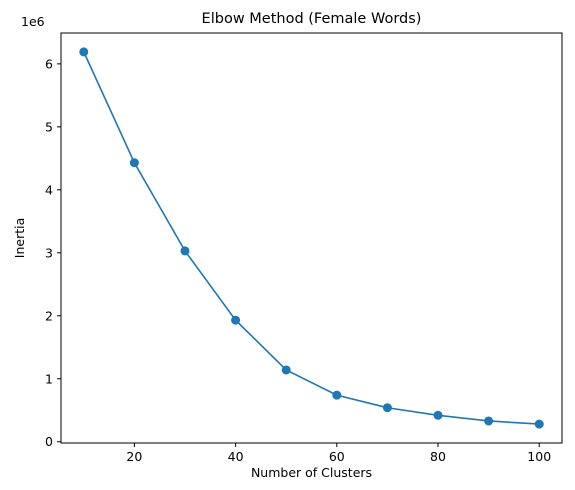  Describe the element at coordinates (19, 238) in the screenshot. I see `y-axis-label: Inertia` at that location.